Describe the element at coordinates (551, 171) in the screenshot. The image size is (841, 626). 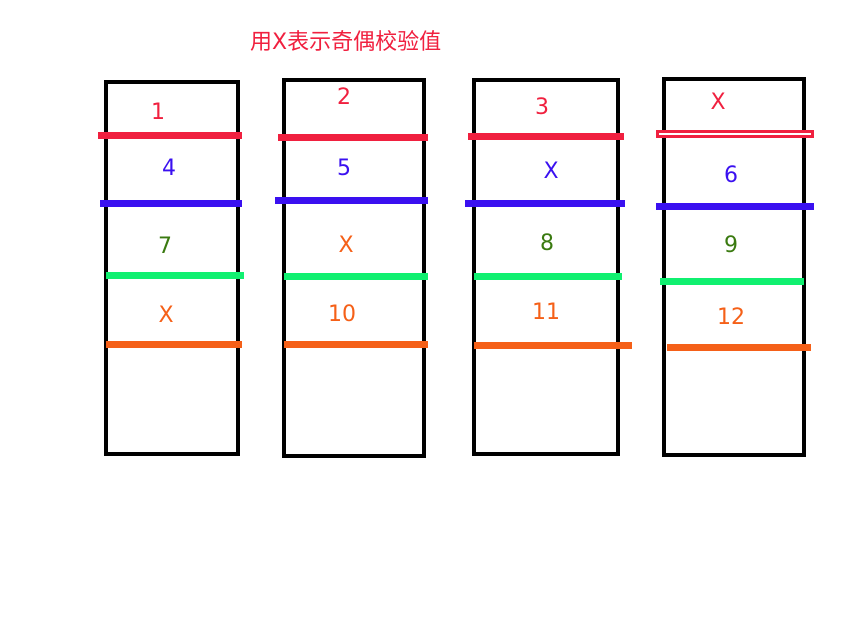
I see `disk-3-block-2: X` at that location.